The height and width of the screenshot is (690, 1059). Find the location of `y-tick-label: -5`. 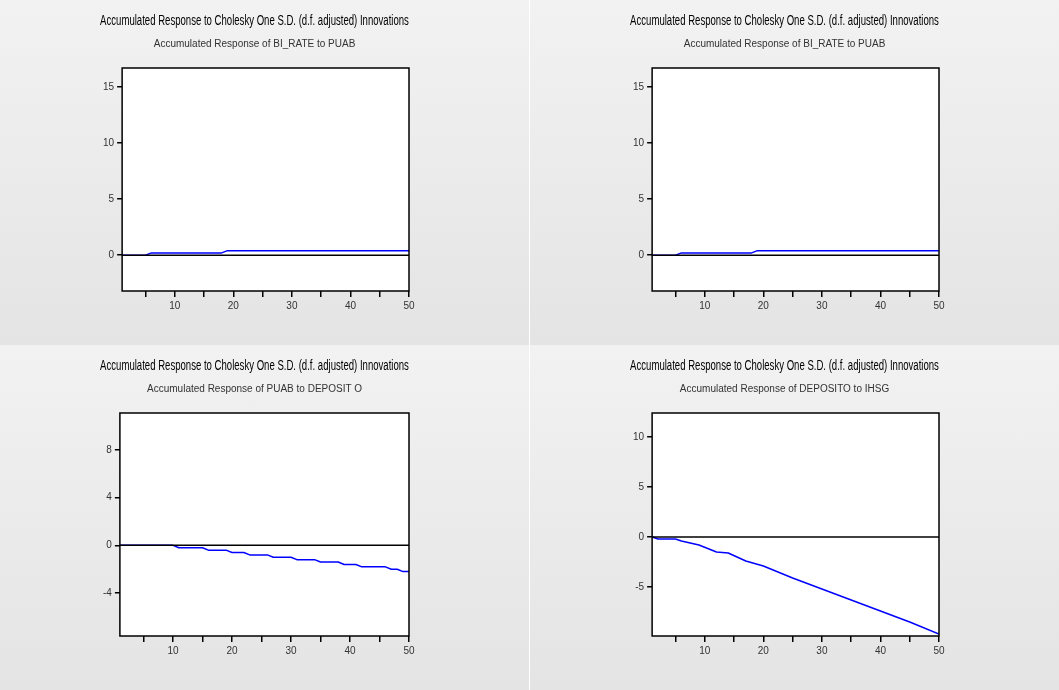

y-tick-label: -5 is located at coordinates (640, 586).